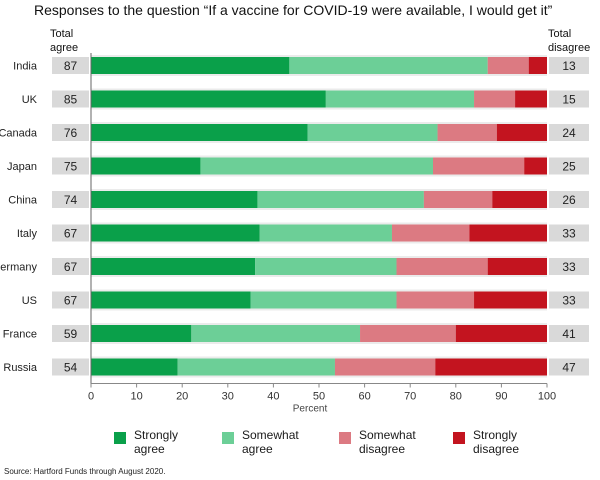  I want to click on total-disagree-value: 26, so click(569, 200).